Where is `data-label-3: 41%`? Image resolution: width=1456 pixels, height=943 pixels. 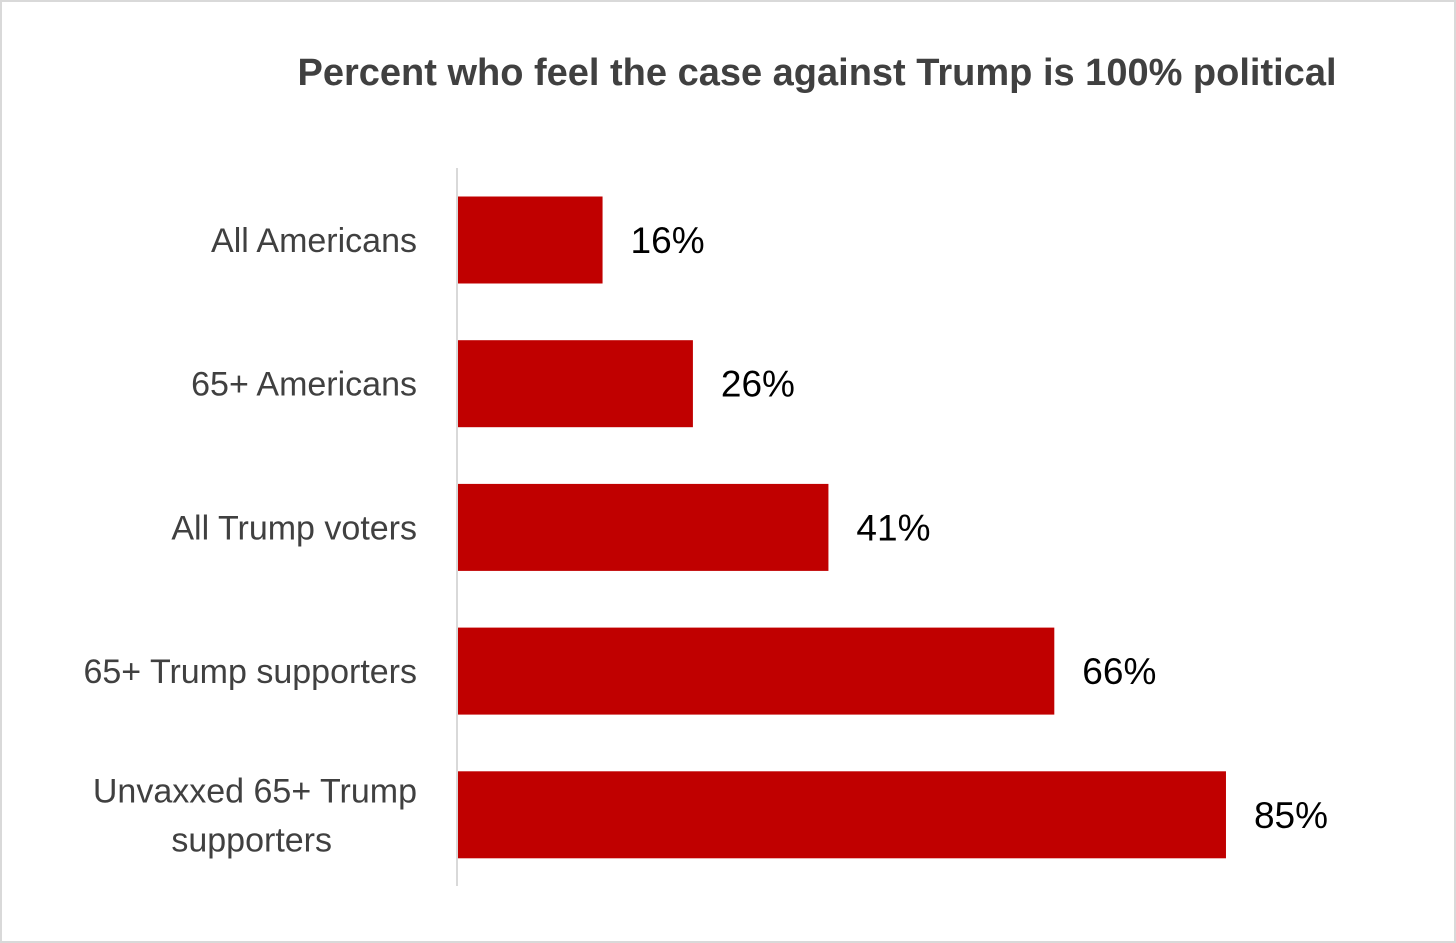
data-label-3: 41% is located at coordinates (893, 527).